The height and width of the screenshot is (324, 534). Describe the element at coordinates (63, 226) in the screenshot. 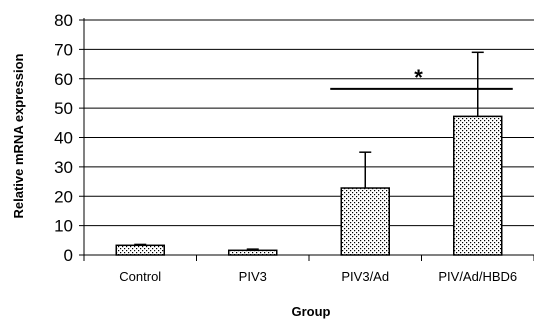

I see `y-tick-label: 10` at that location.